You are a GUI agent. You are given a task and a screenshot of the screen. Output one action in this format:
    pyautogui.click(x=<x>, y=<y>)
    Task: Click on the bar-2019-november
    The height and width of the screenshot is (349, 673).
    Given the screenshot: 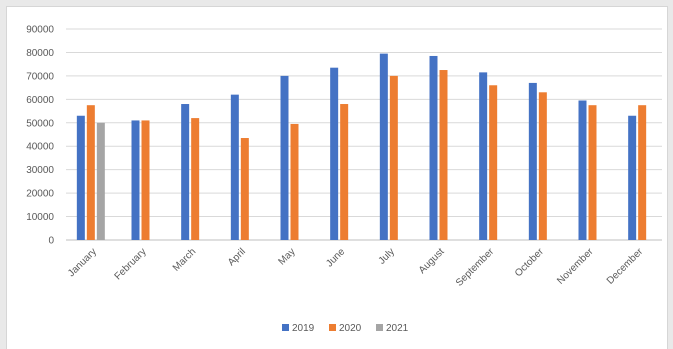 What is the action you would take?
    pyautogui.click(x=582, y=170)
    